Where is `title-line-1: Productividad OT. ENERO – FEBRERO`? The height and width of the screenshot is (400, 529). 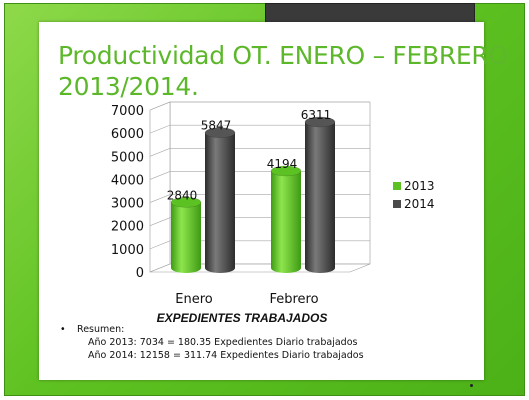
title-line-1: Productividad OT. ENERO – FEBRERO is located at coordinates (283, 55).